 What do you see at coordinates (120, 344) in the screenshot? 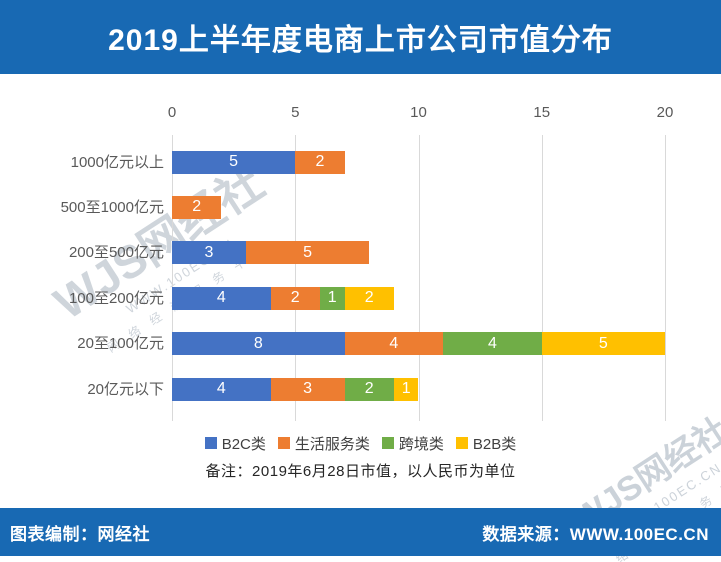
I see `category-label: 20至100亿元` at bounding box center [120, 344].